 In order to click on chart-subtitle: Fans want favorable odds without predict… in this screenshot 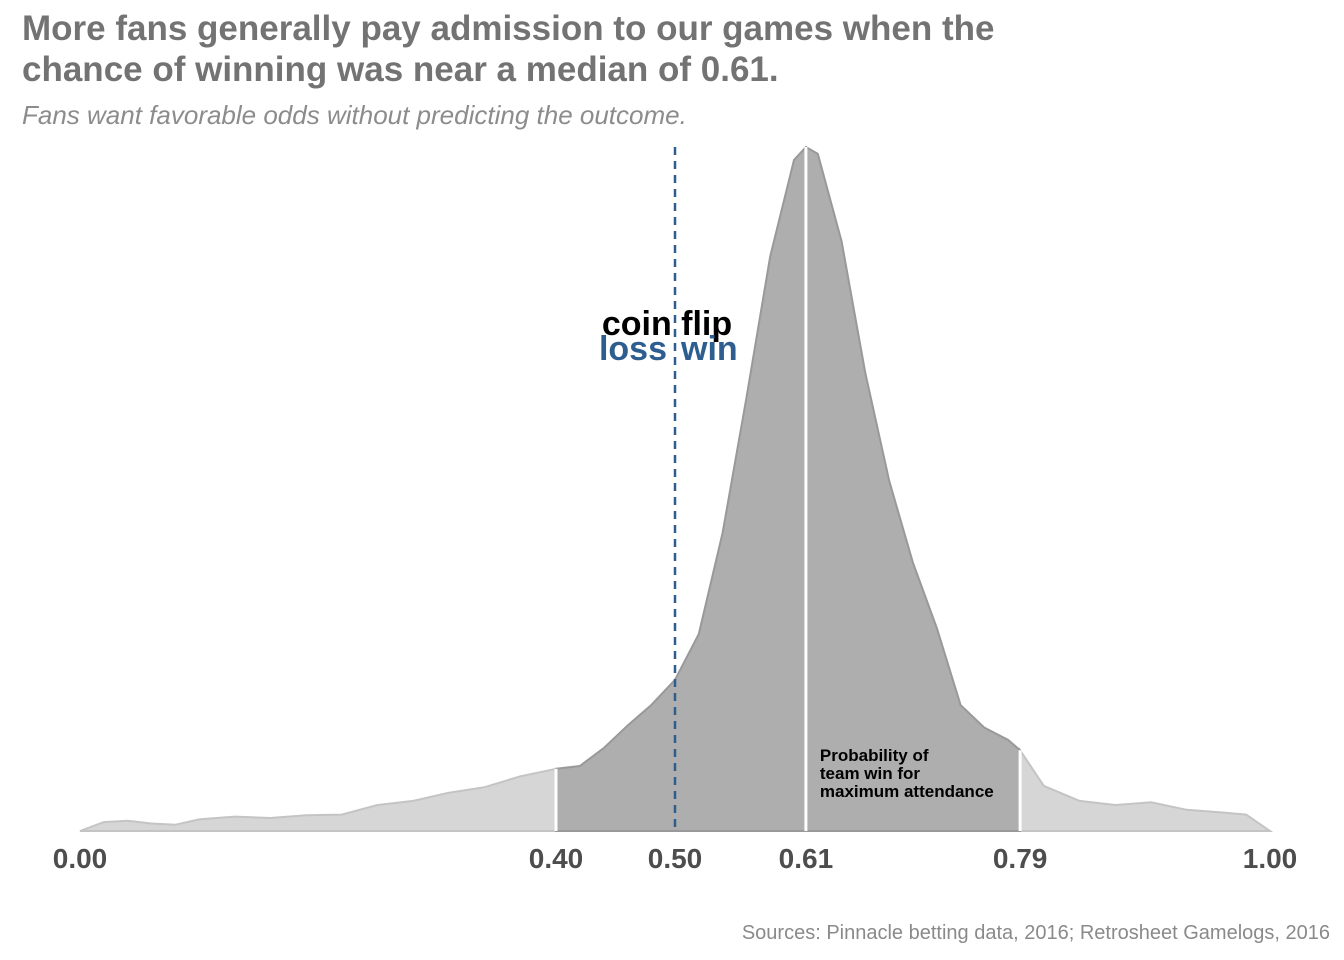, I will do `click(354, 115)`.